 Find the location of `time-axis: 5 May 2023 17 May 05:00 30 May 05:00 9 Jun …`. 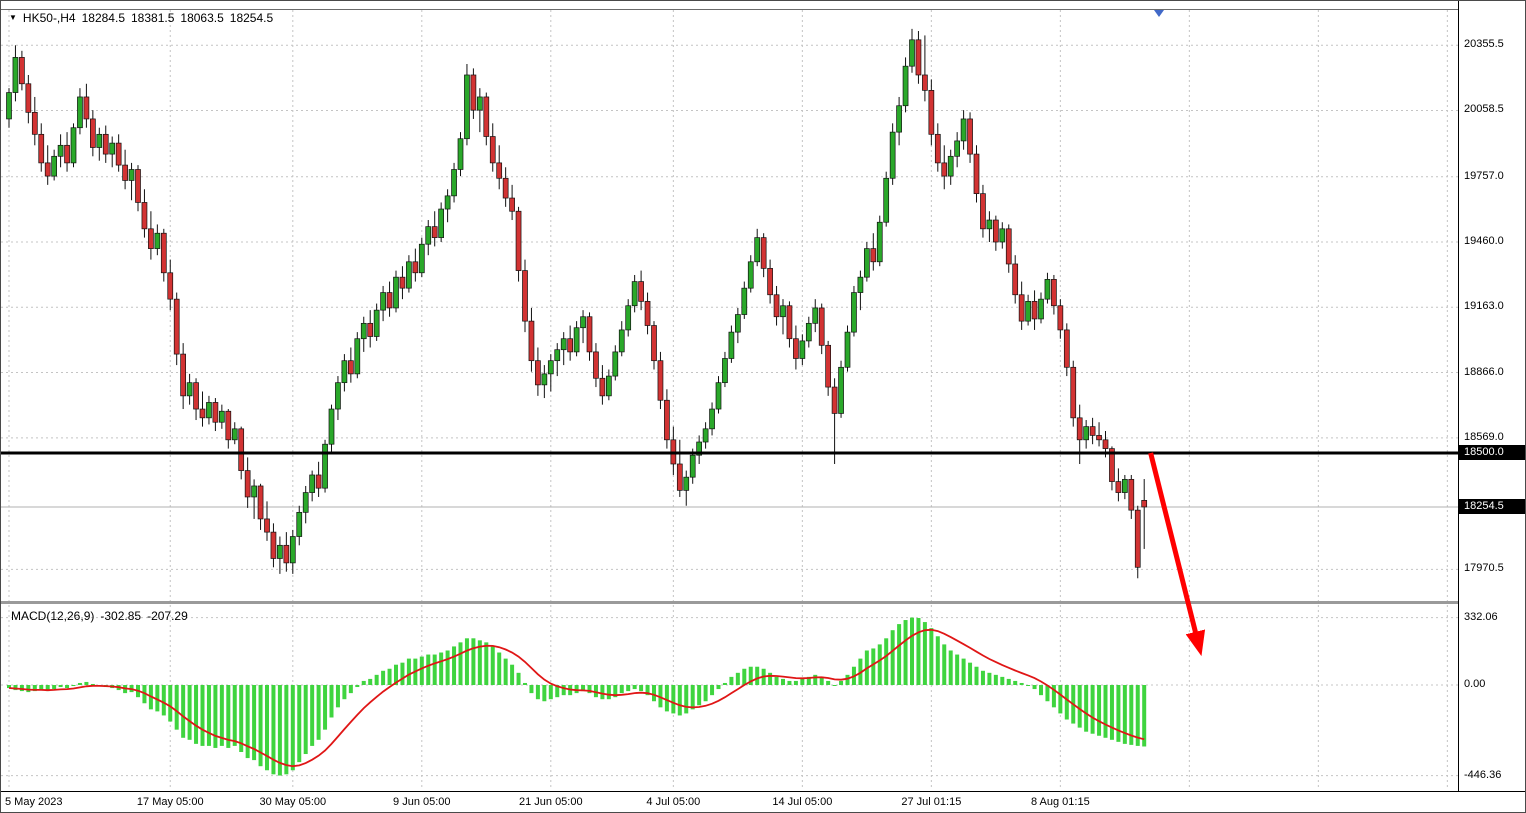

time-axis: 5 May 2023 17 May 05:00 30 May 05:00 9 Jun … is located at coordinates (763, 801).